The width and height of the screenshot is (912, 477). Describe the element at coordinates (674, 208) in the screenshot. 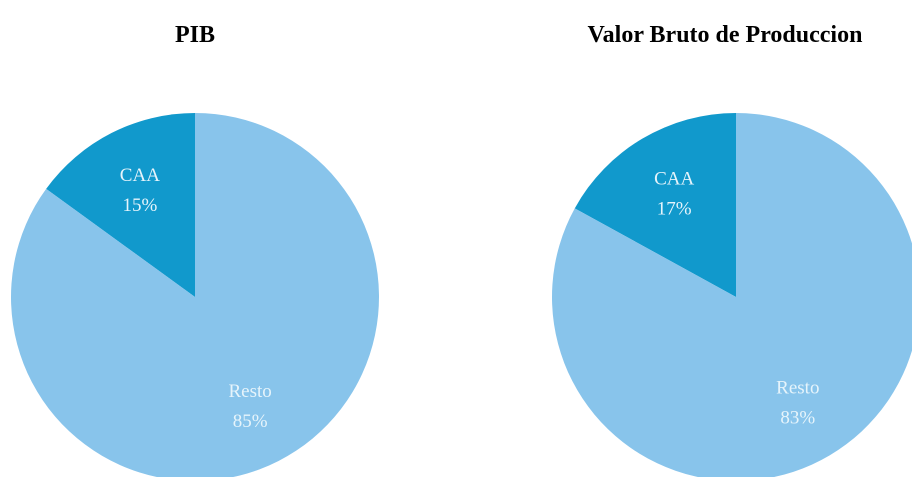

I see `slice-value-label: 17%` at that location.